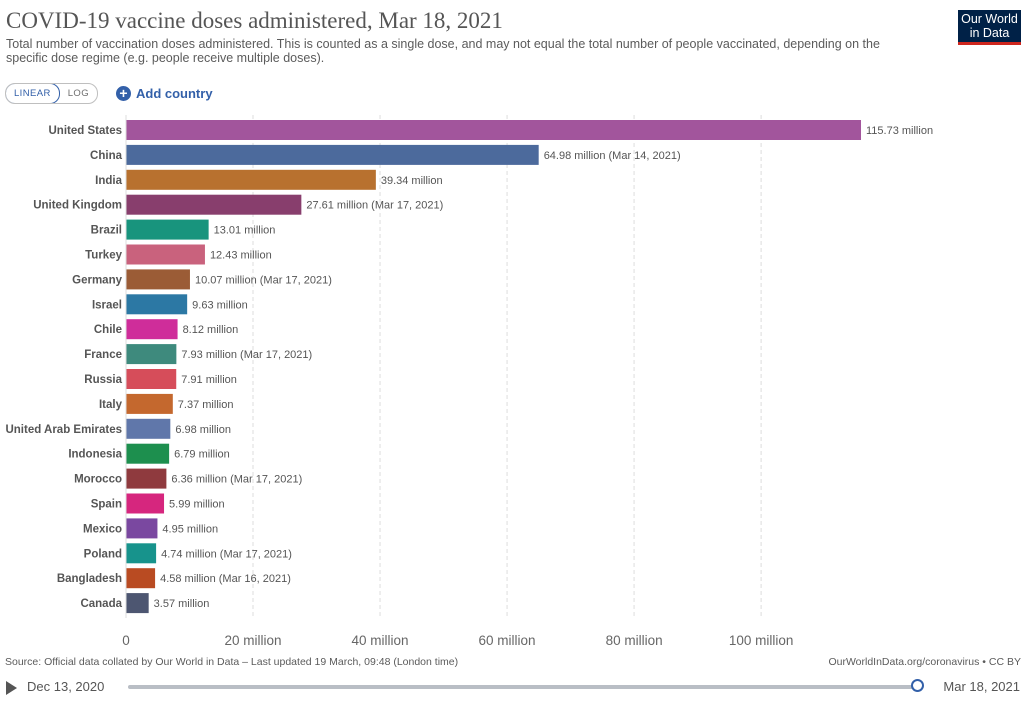  I want to click on value-label: 7.93 million (Mar 17, 2021), so click(246, 355).